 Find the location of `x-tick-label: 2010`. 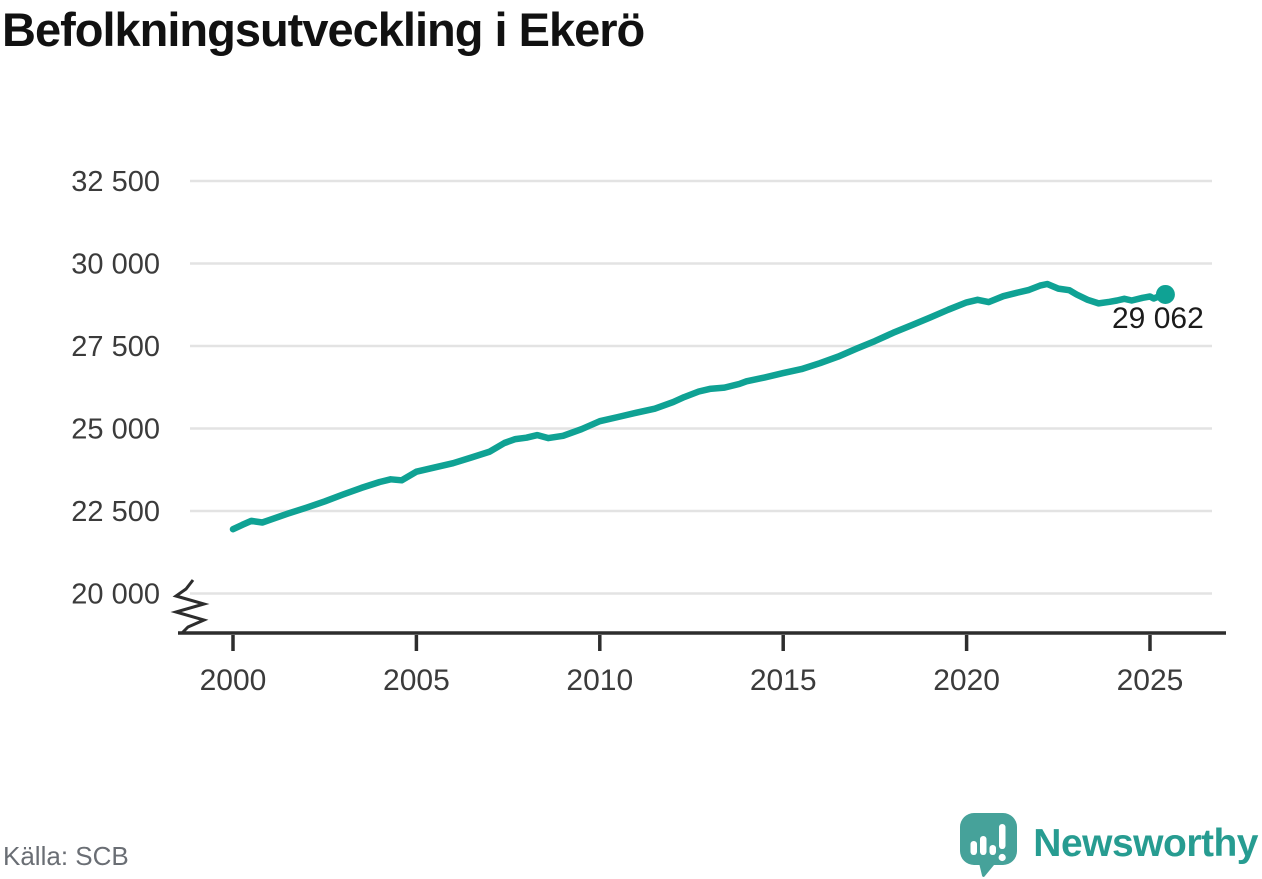

x-tick-label: 2010 is located at coordinates (599, 680).